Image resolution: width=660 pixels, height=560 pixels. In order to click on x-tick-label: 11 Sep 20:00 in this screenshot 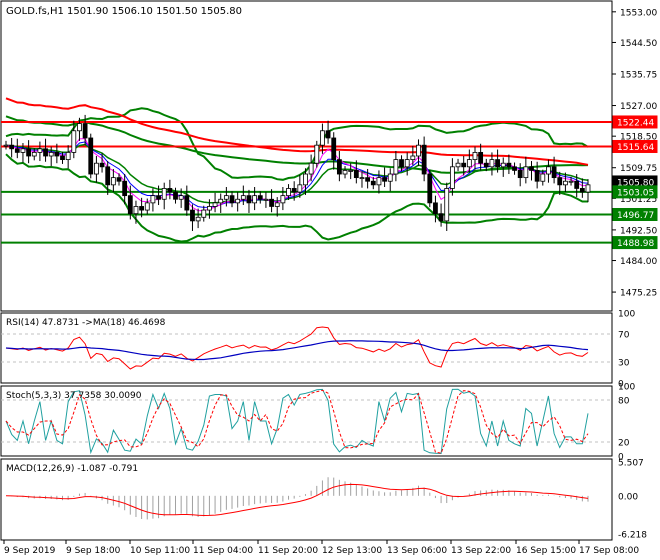, I will do `click(288, 551)`.